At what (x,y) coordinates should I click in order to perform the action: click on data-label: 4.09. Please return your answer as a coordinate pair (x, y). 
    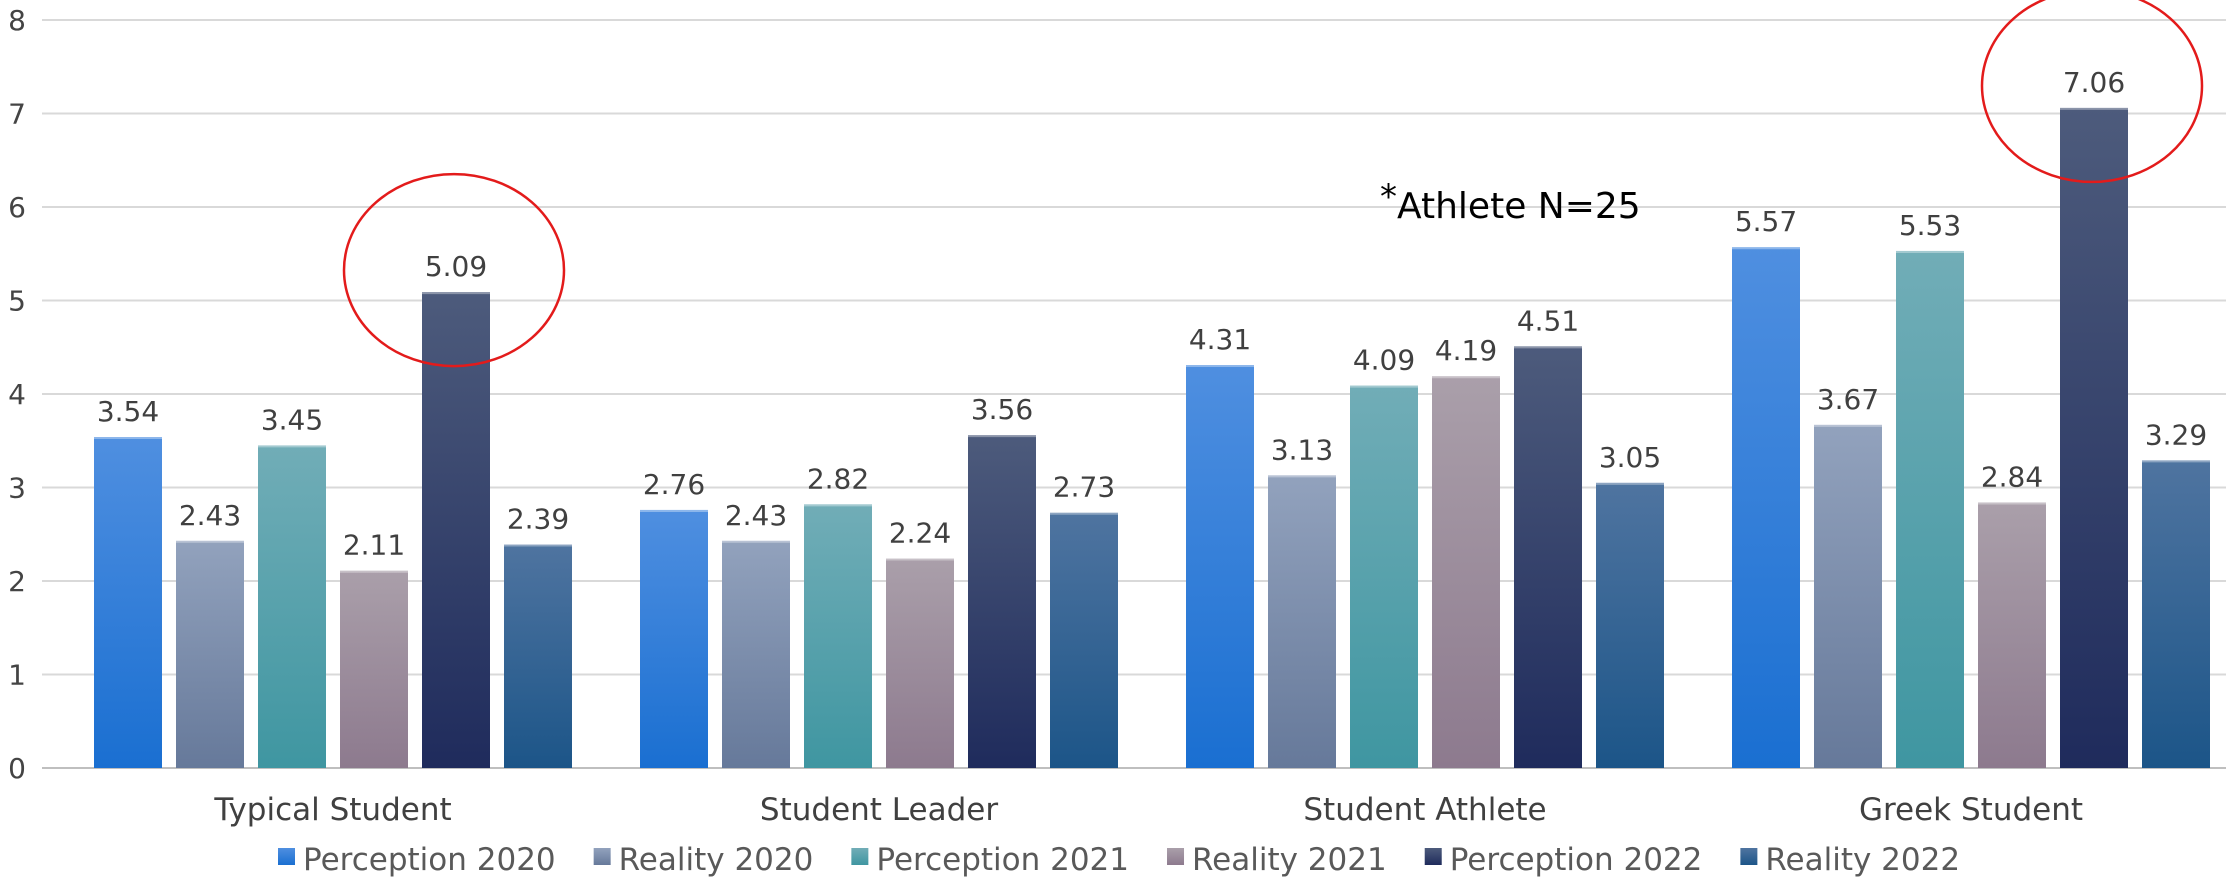
    Looking at the image, I should click on (1384, 360).